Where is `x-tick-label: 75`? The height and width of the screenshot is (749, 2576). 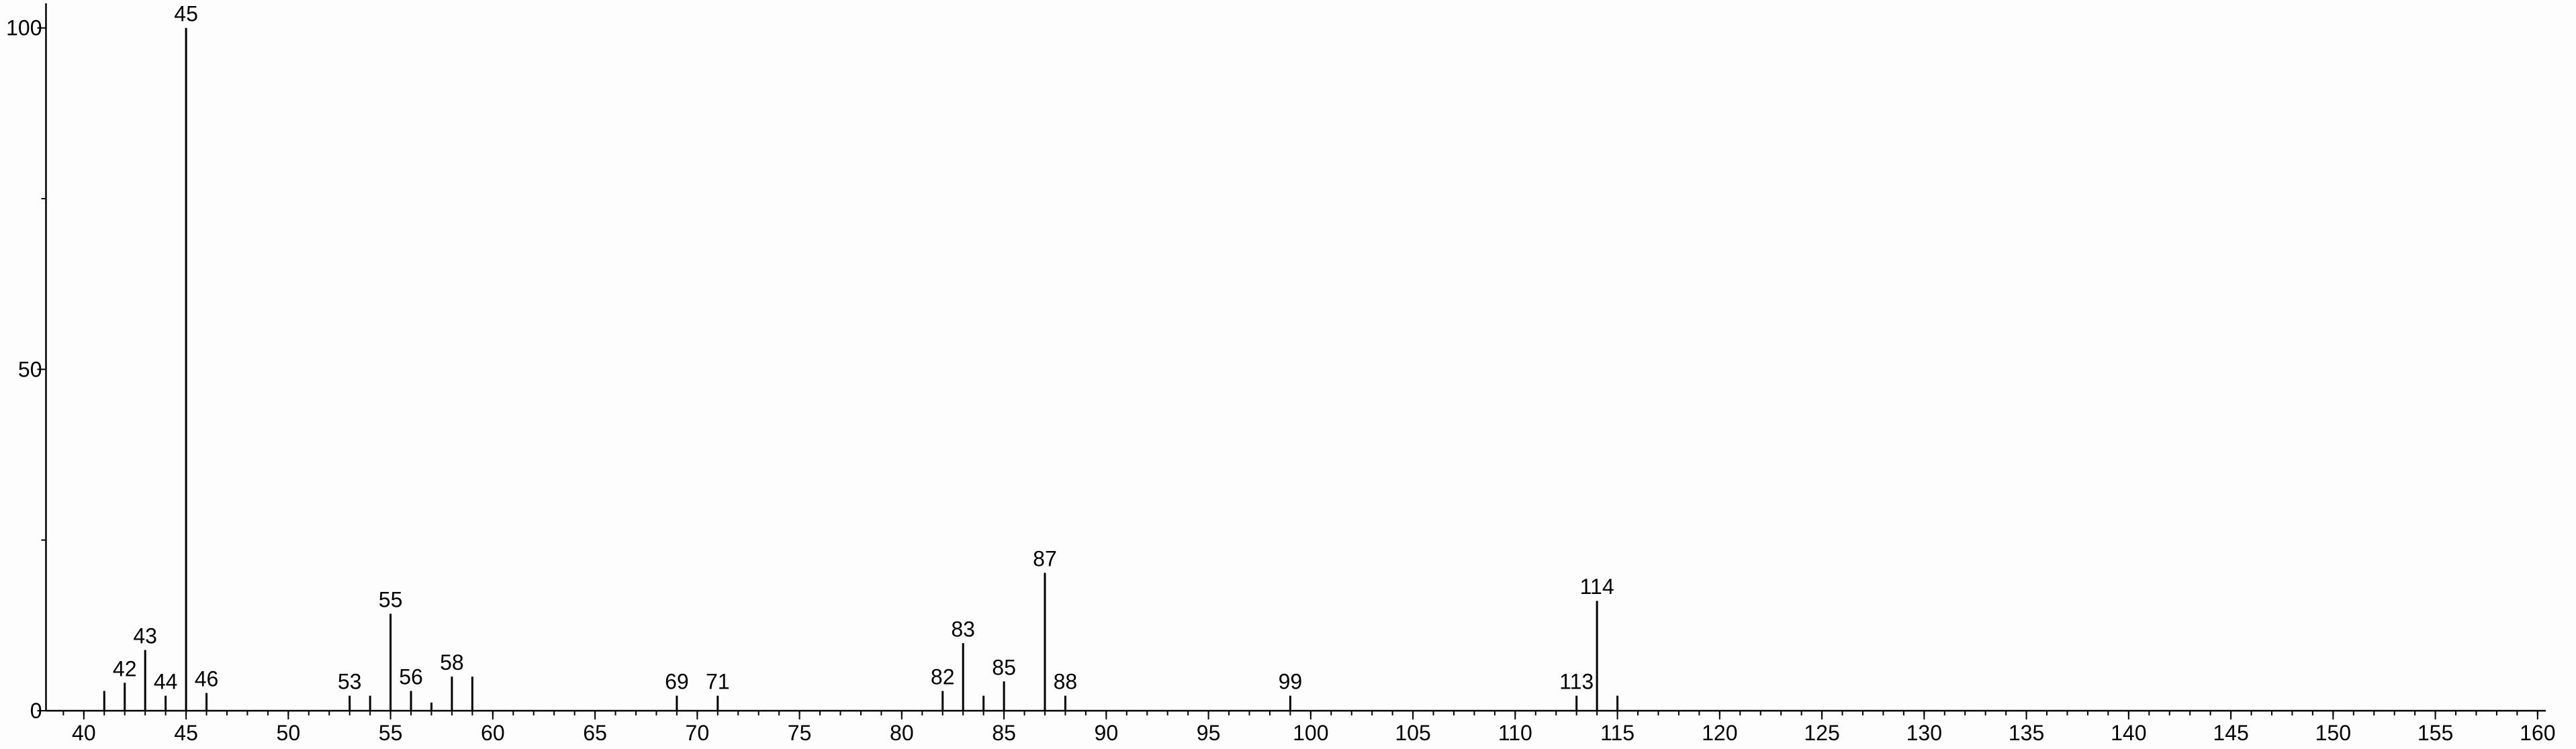 x-tick-label: 75 is located at coordinates (800, 733).